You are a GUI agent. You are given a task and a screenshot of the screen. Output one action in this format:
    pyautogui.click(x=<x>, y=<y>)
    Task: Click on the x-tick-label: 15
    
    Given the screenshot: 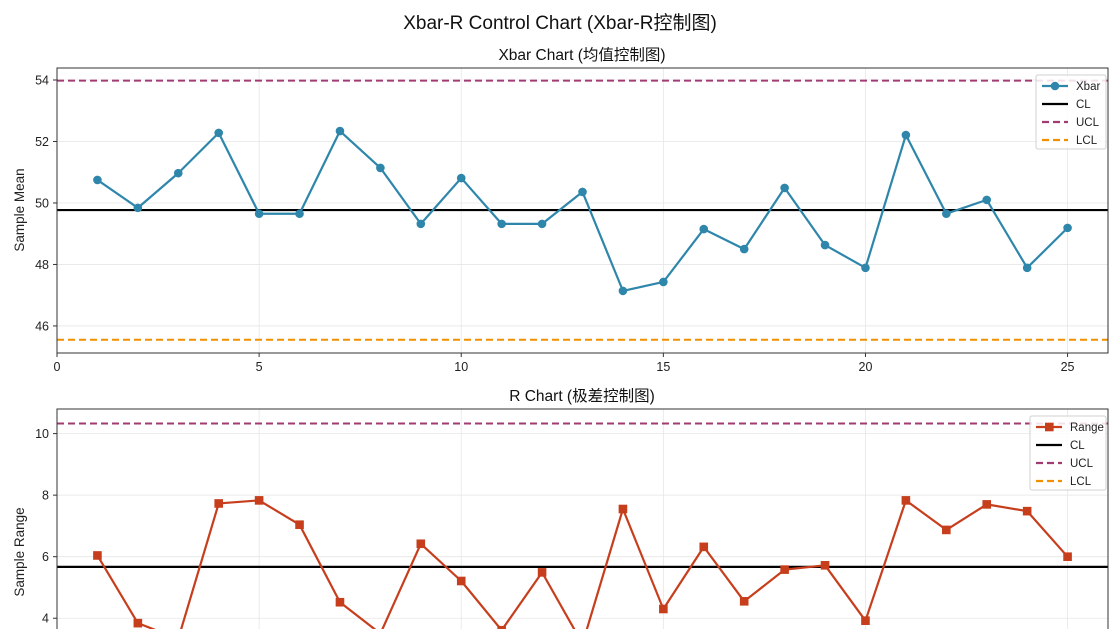 What is the action you would take?
    pyautogui.click(x=663, y=367)
    